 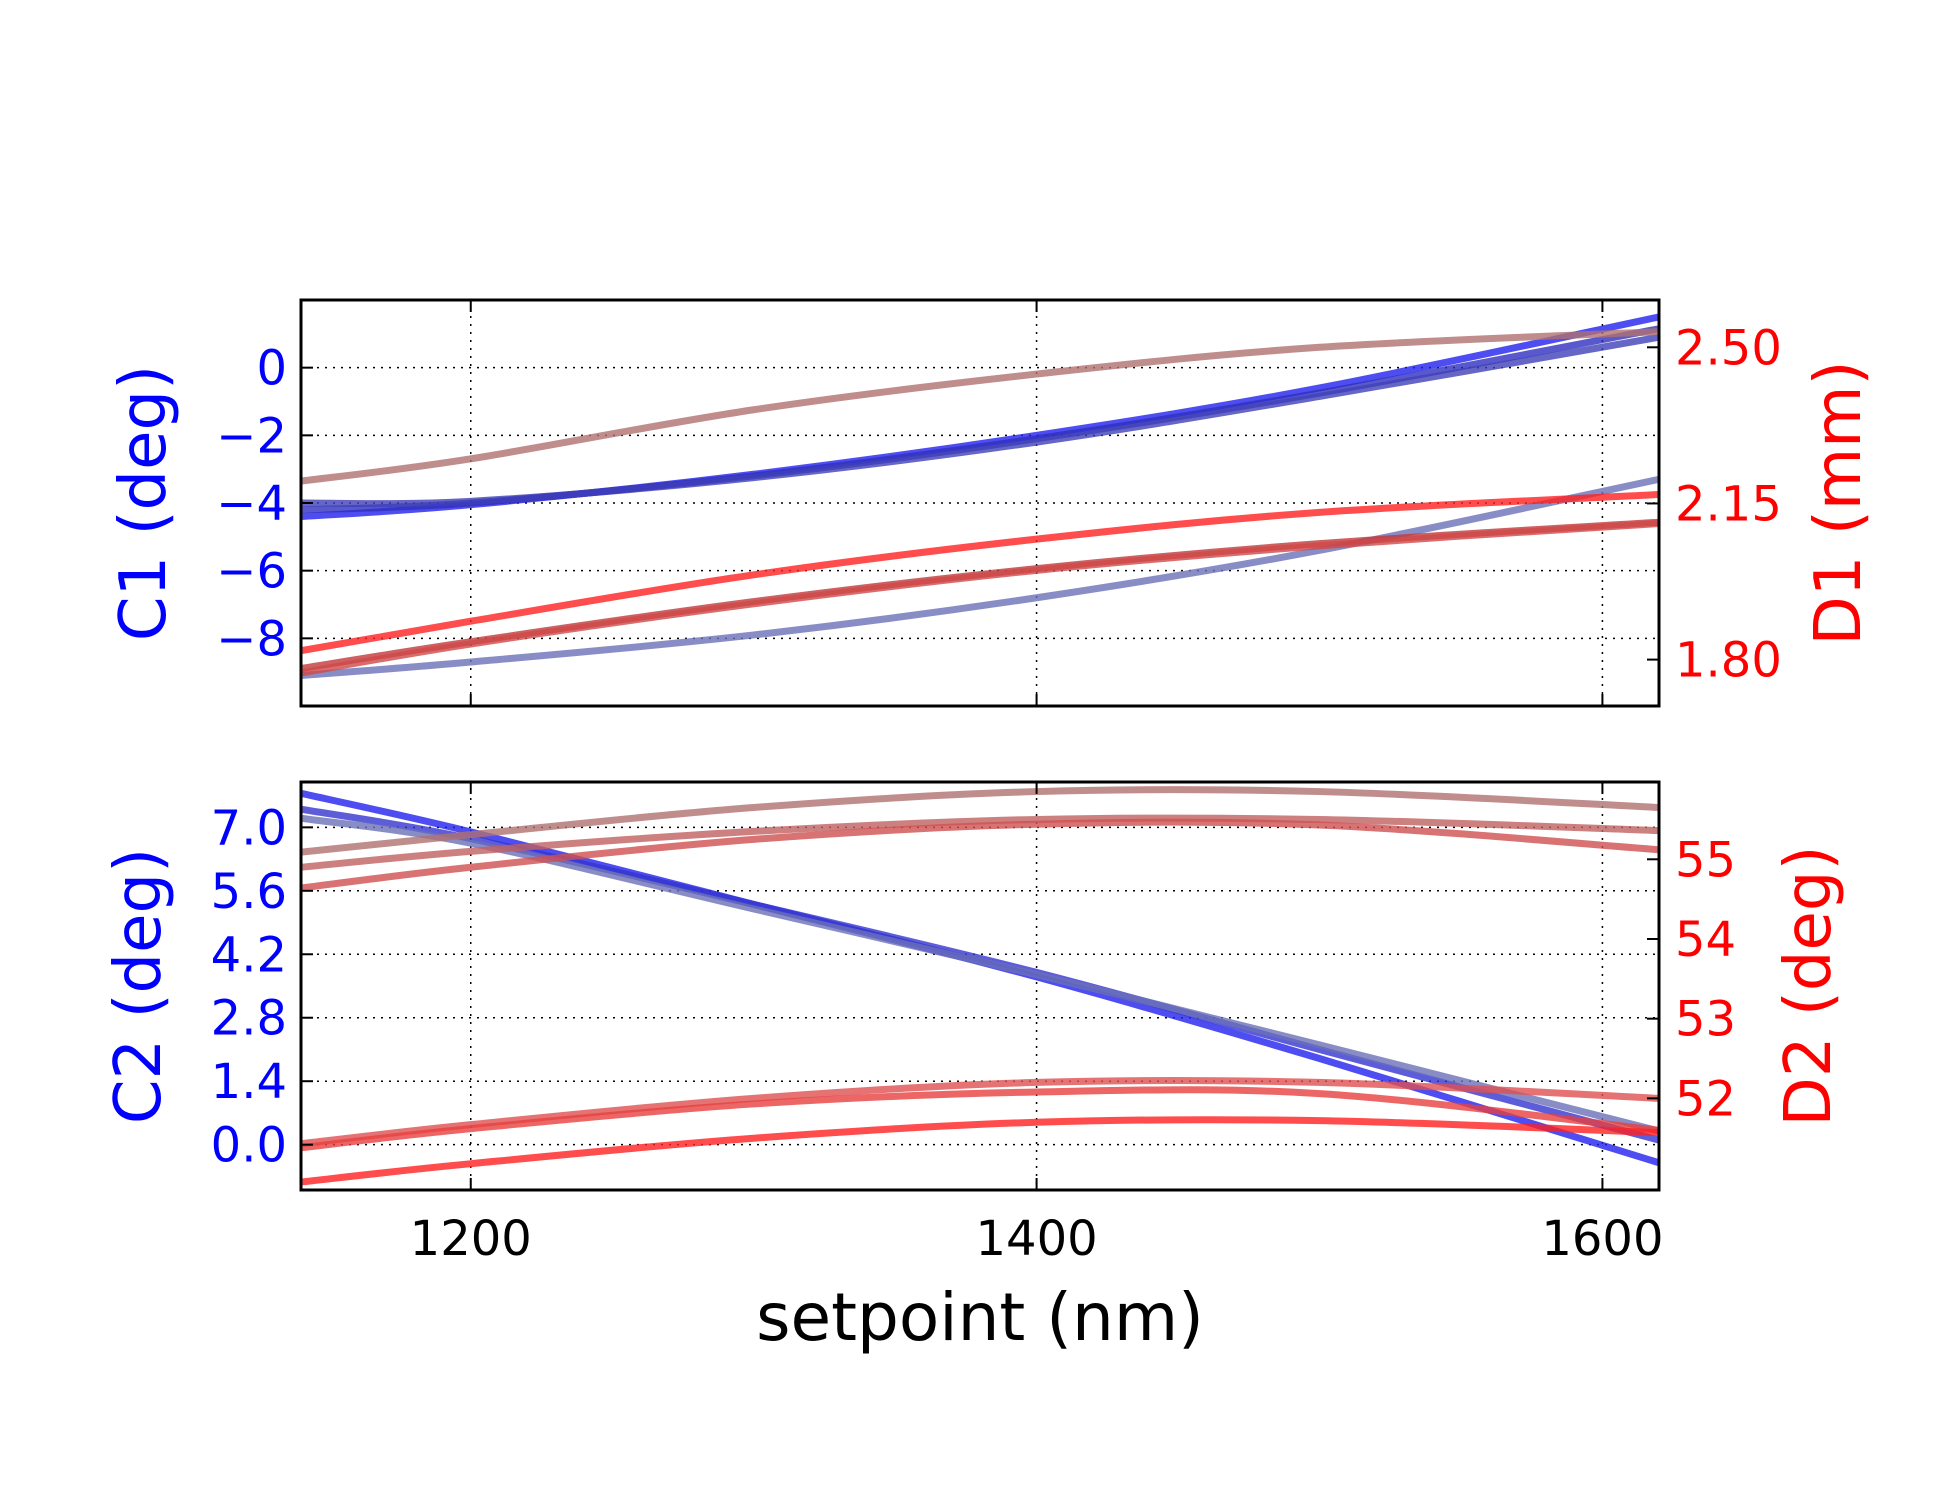 I want to click on x-tick-label: 1200, so click(x=471, y=1239).